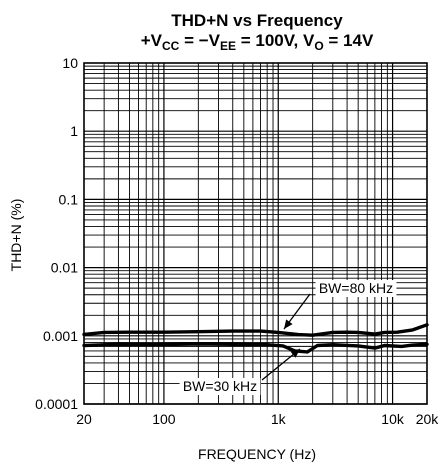  Describe the element at coordinates (318, 46) in the screenshot. I see `subtitle-sub-o: O` at that location.